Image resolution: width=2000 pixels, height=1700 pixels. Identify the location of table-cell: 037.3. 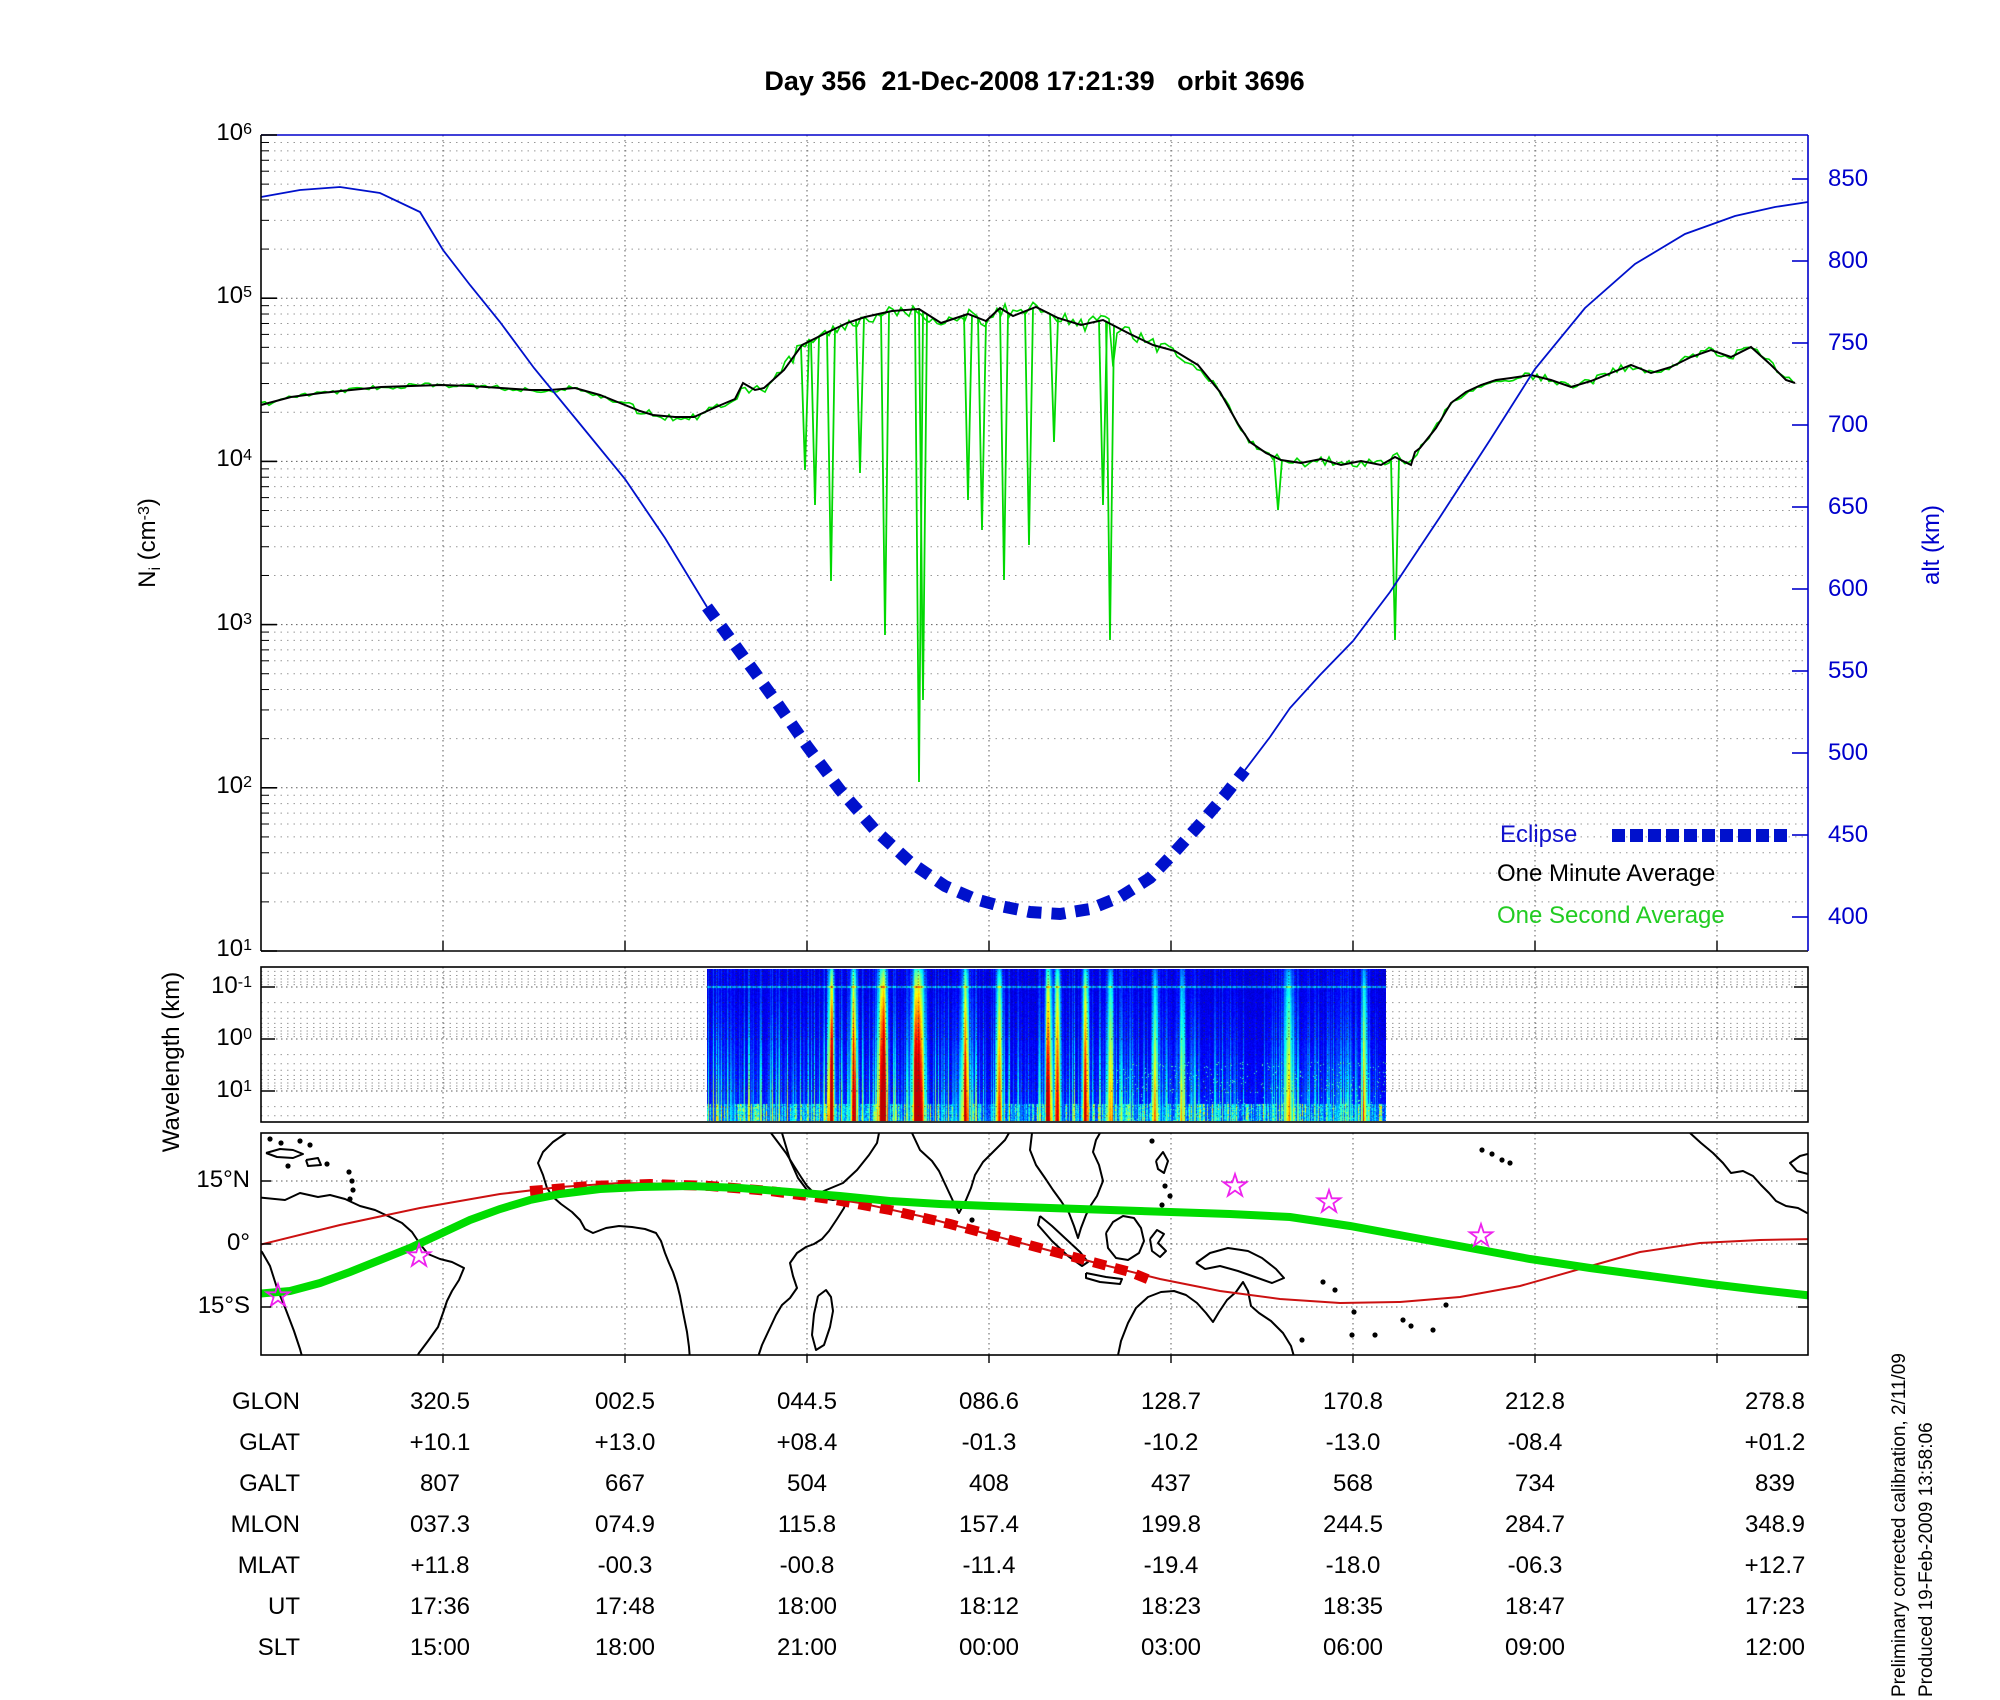
(440, 1524).